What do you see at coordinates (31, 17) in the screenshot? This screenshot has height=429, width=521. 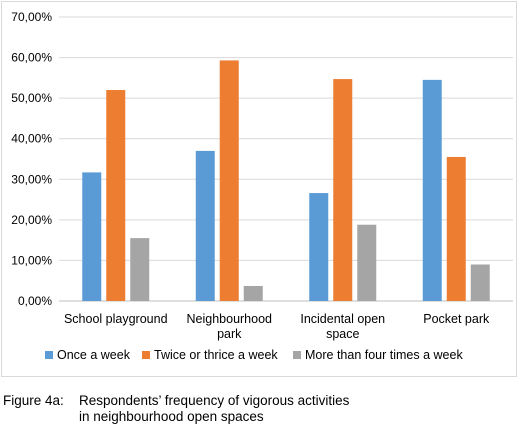 I see `y-tick-label: 70,00%` at bounding box center [31, 17].